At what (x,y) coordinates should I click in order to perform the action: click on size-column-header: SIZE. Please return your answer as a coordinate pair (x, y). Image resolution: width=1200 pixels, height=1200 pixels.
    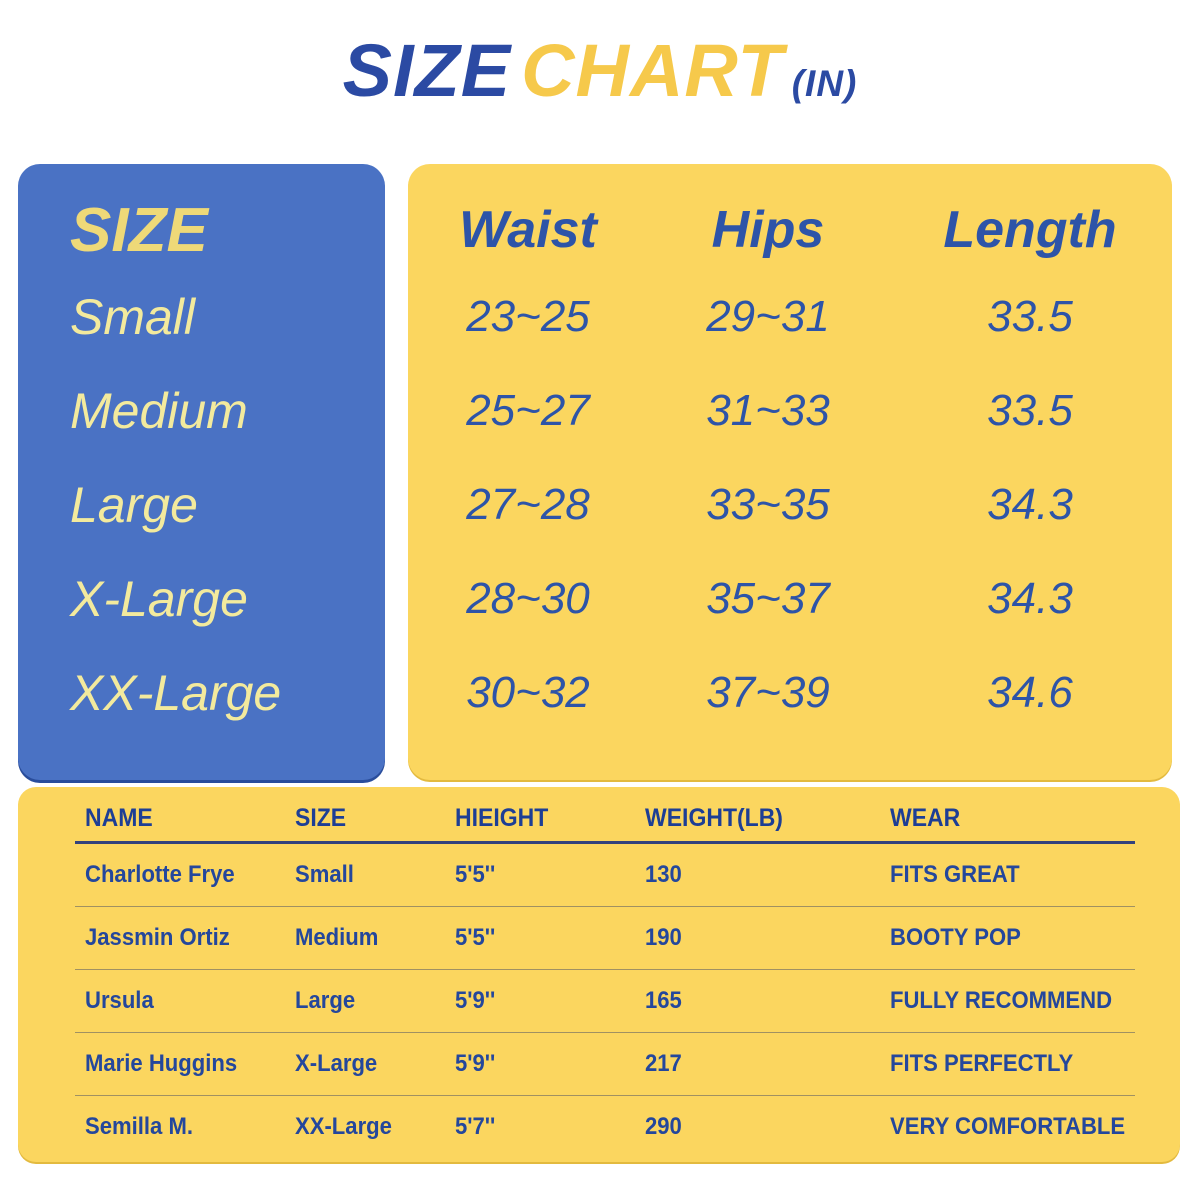
    Looking at the image, I should click on (321, 817).